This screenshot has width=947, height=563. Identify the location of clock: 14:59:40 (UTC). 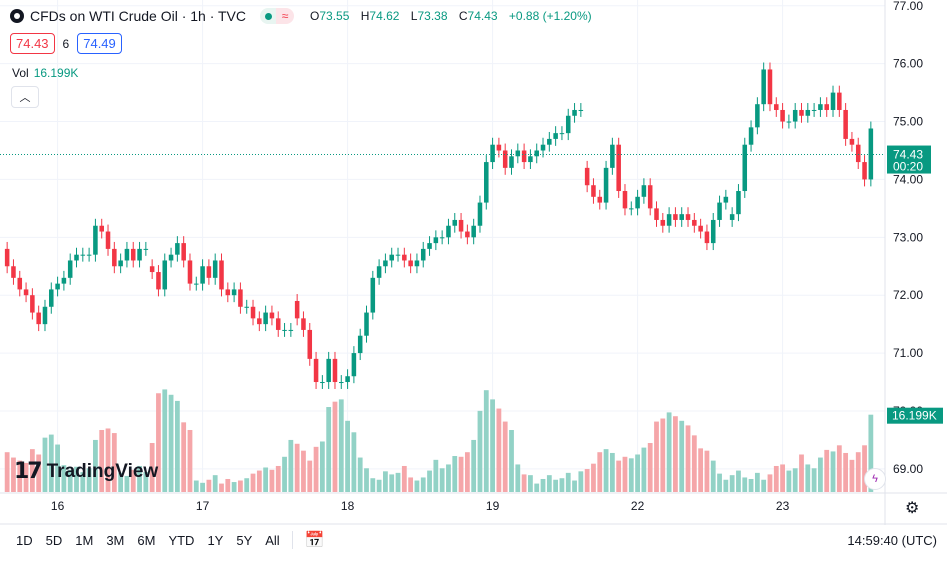
(892, 540).